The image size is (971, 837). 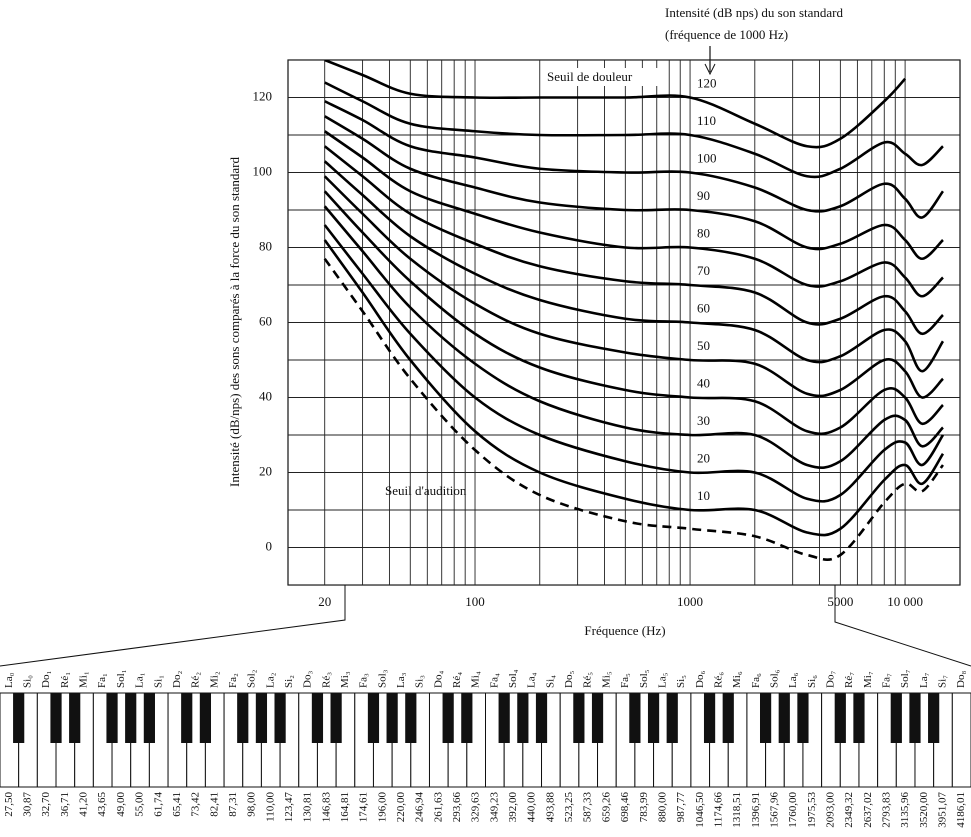 What do you see at coordinates (624, 630) in the screenshot?
I see `x-axis-label: Fréquence (Hz)` at bounding box center [624, 630].